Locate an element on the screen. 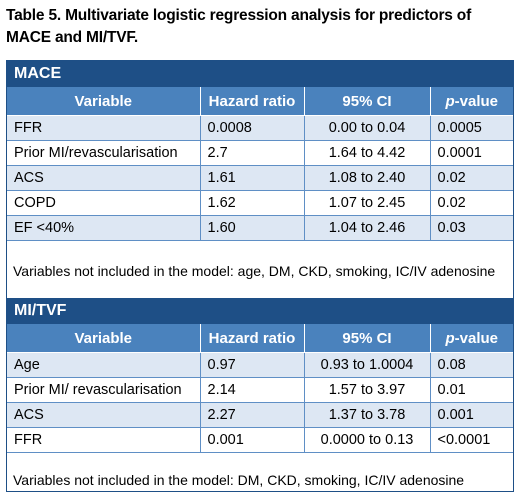 This screenshot has width=523, height=498. cell-p-value: 0.0001 is located at coordinates (471, 153).